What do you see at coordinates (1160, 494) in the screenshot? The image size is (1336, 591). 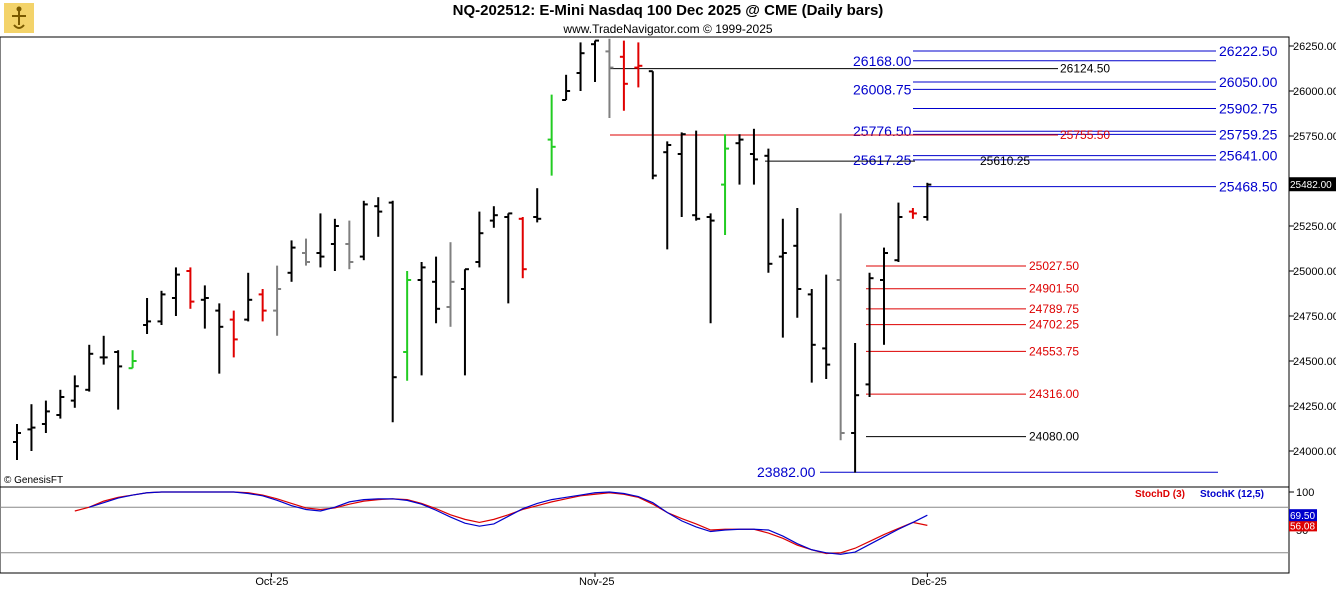 I see `stochd-legend: StochD (3)` at bounding box center [1160, 494].